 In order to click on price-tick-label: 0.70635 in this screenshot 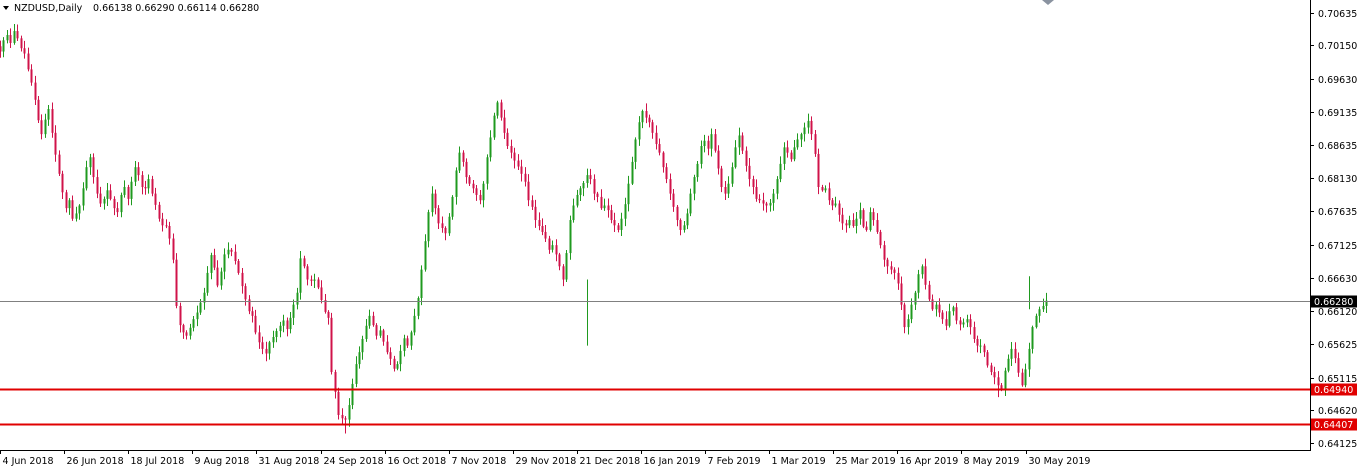, I will do `click(1337, 14)`.